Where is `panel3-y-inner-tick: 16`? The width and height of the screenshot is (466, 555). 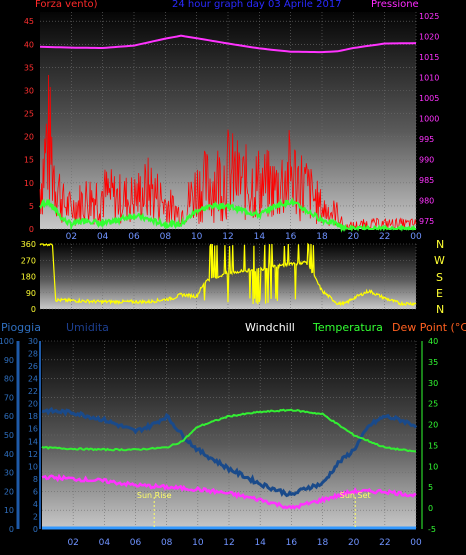 panel3-y-inner-tick: 16 is located at coordinates (33, 429).